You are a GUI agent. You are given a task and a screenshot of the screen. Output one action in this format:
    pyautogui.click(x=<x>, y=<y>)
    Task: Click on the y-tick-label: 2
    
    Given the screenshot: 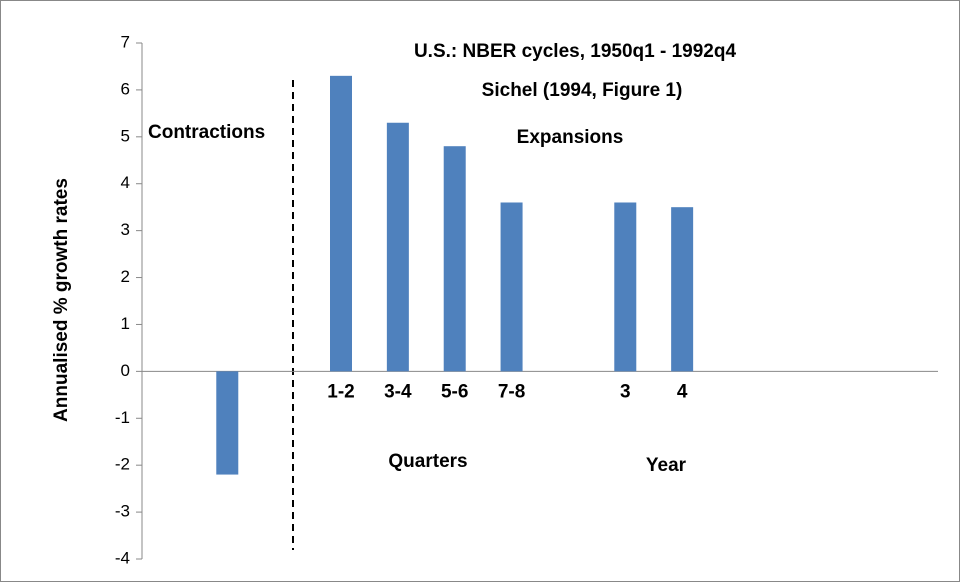 What is the action you would take?
    pyautogui.click(x=125, y=276)
    